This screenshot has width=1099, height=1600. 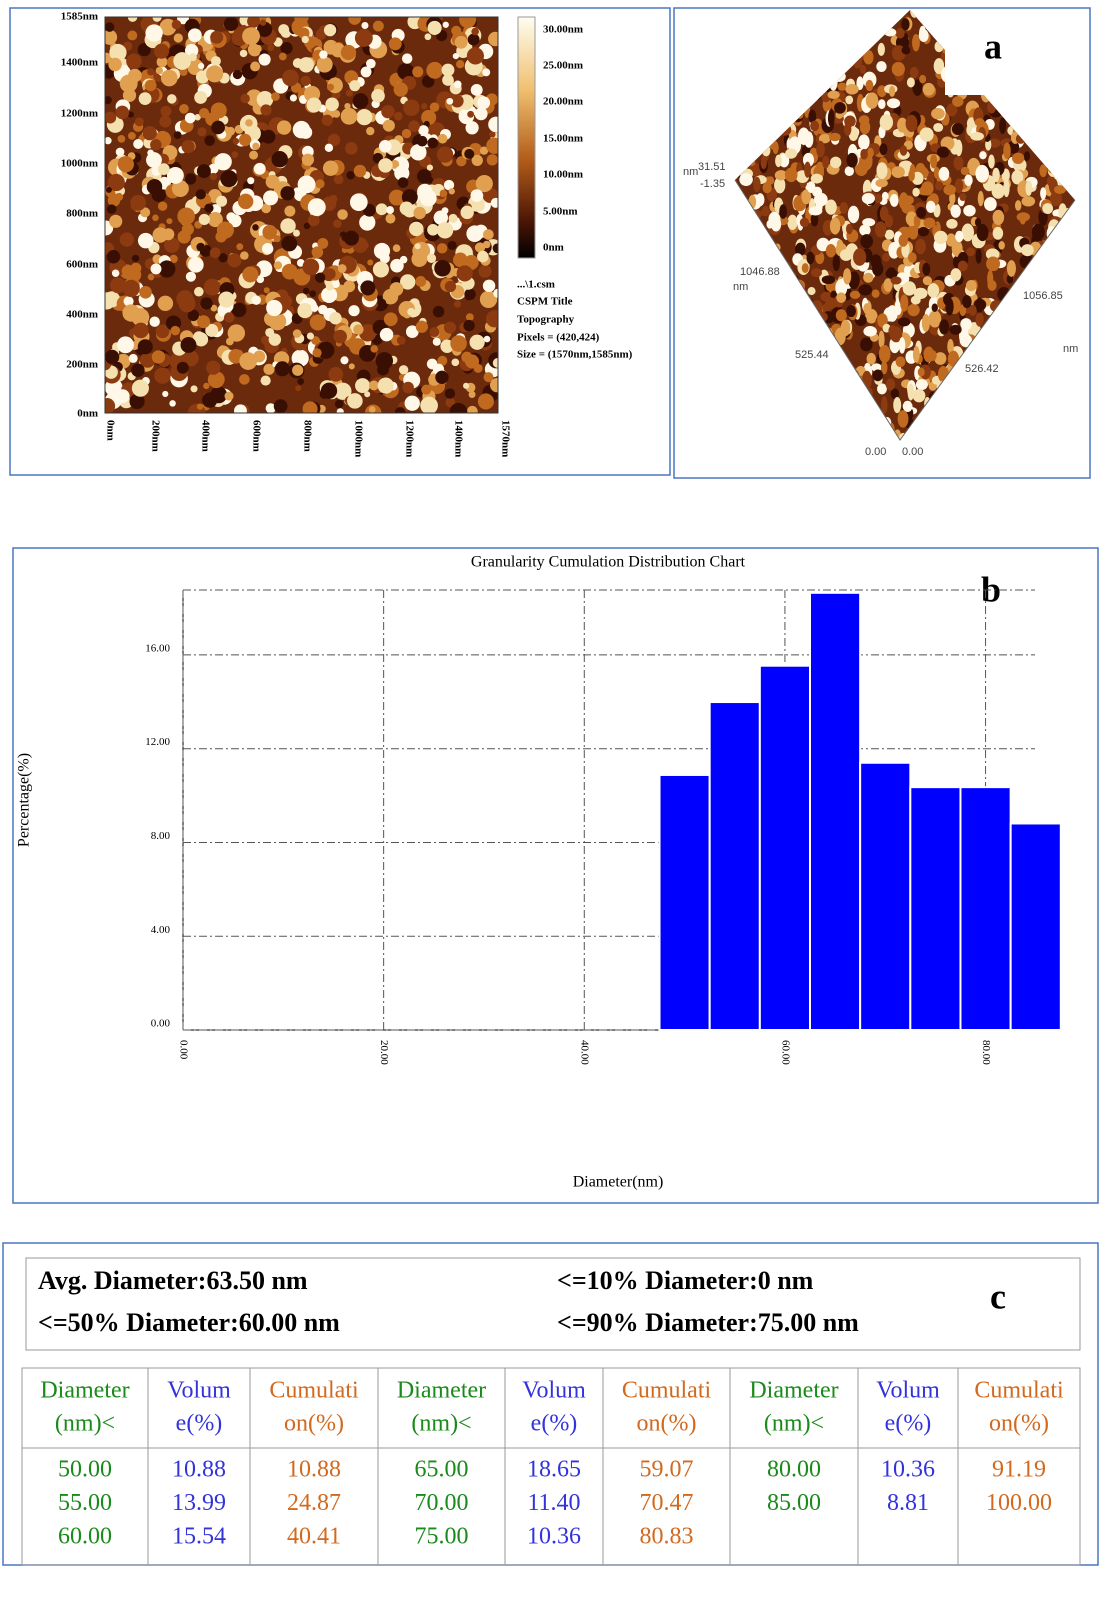 What do you see at coordinates (526, 137) in the screenshot?
I see `color-bar` at bounding box center [526, 137].